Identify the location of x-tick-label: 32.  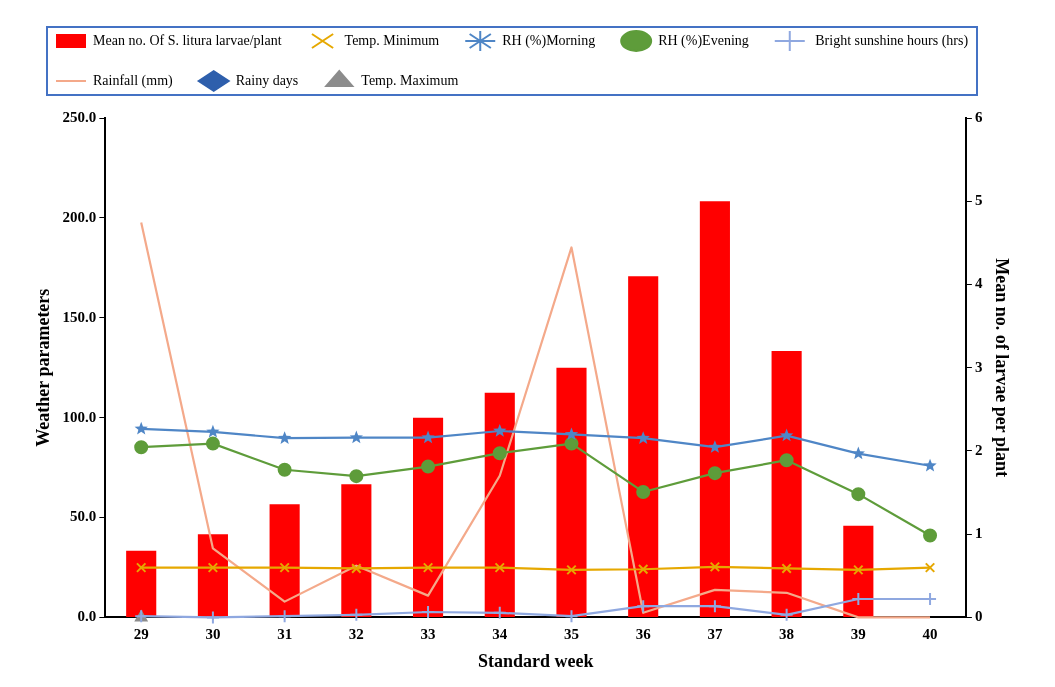
(356, 634).